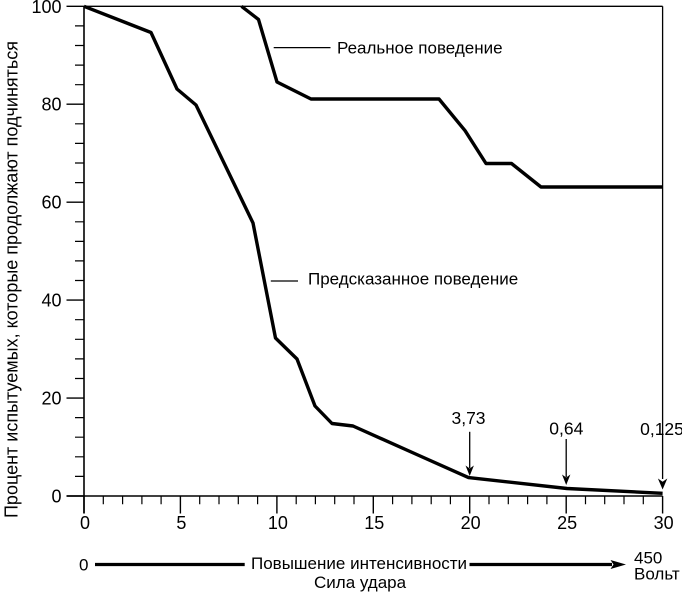  Describe the element at coordinates (420, 48) in the screenshot. I see `svg-text: Реальное поведение` at that location.